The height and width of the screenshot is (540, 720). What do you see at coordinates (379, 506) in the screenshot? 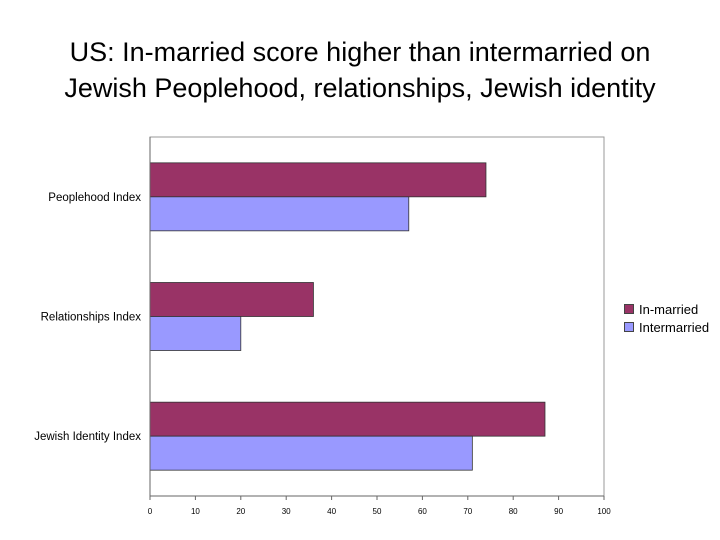
I see `x-axis-ticks-group: 0 10 20 30 40 50 60 70 80 90 100` at bounding box center [379, 506].